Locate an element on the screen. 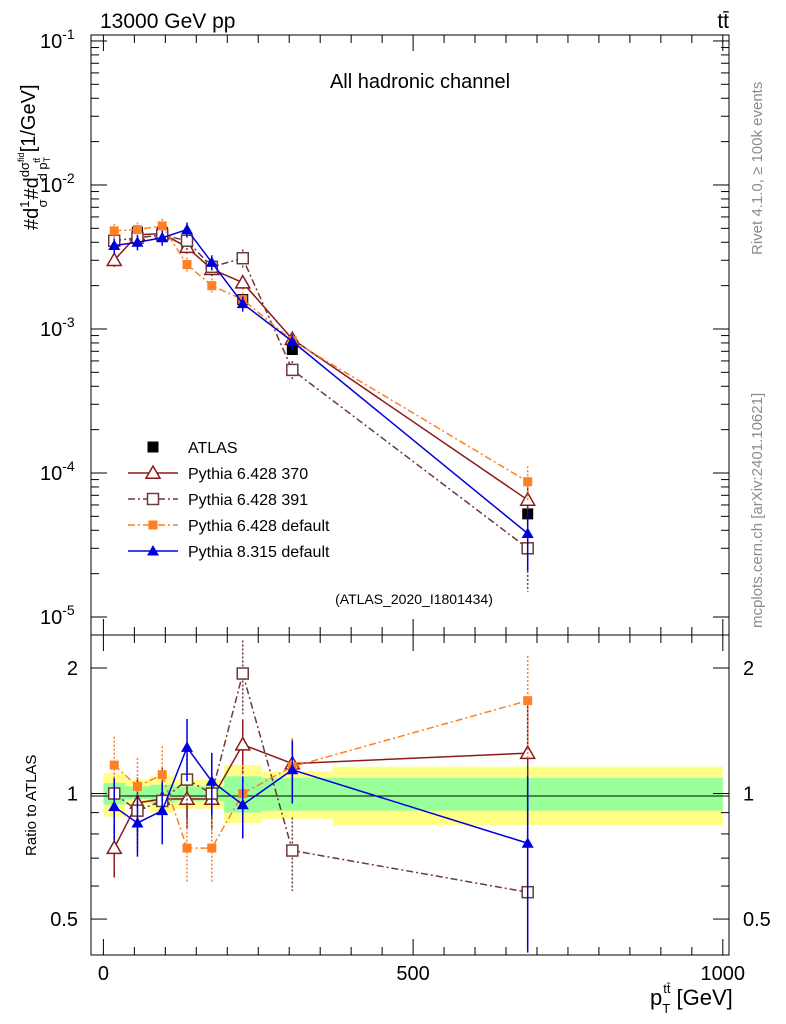 This screenshot has height=1024, width=786. ratio-y-axis-title: Ratio to ATLAS is located at coordinates (31, 805).